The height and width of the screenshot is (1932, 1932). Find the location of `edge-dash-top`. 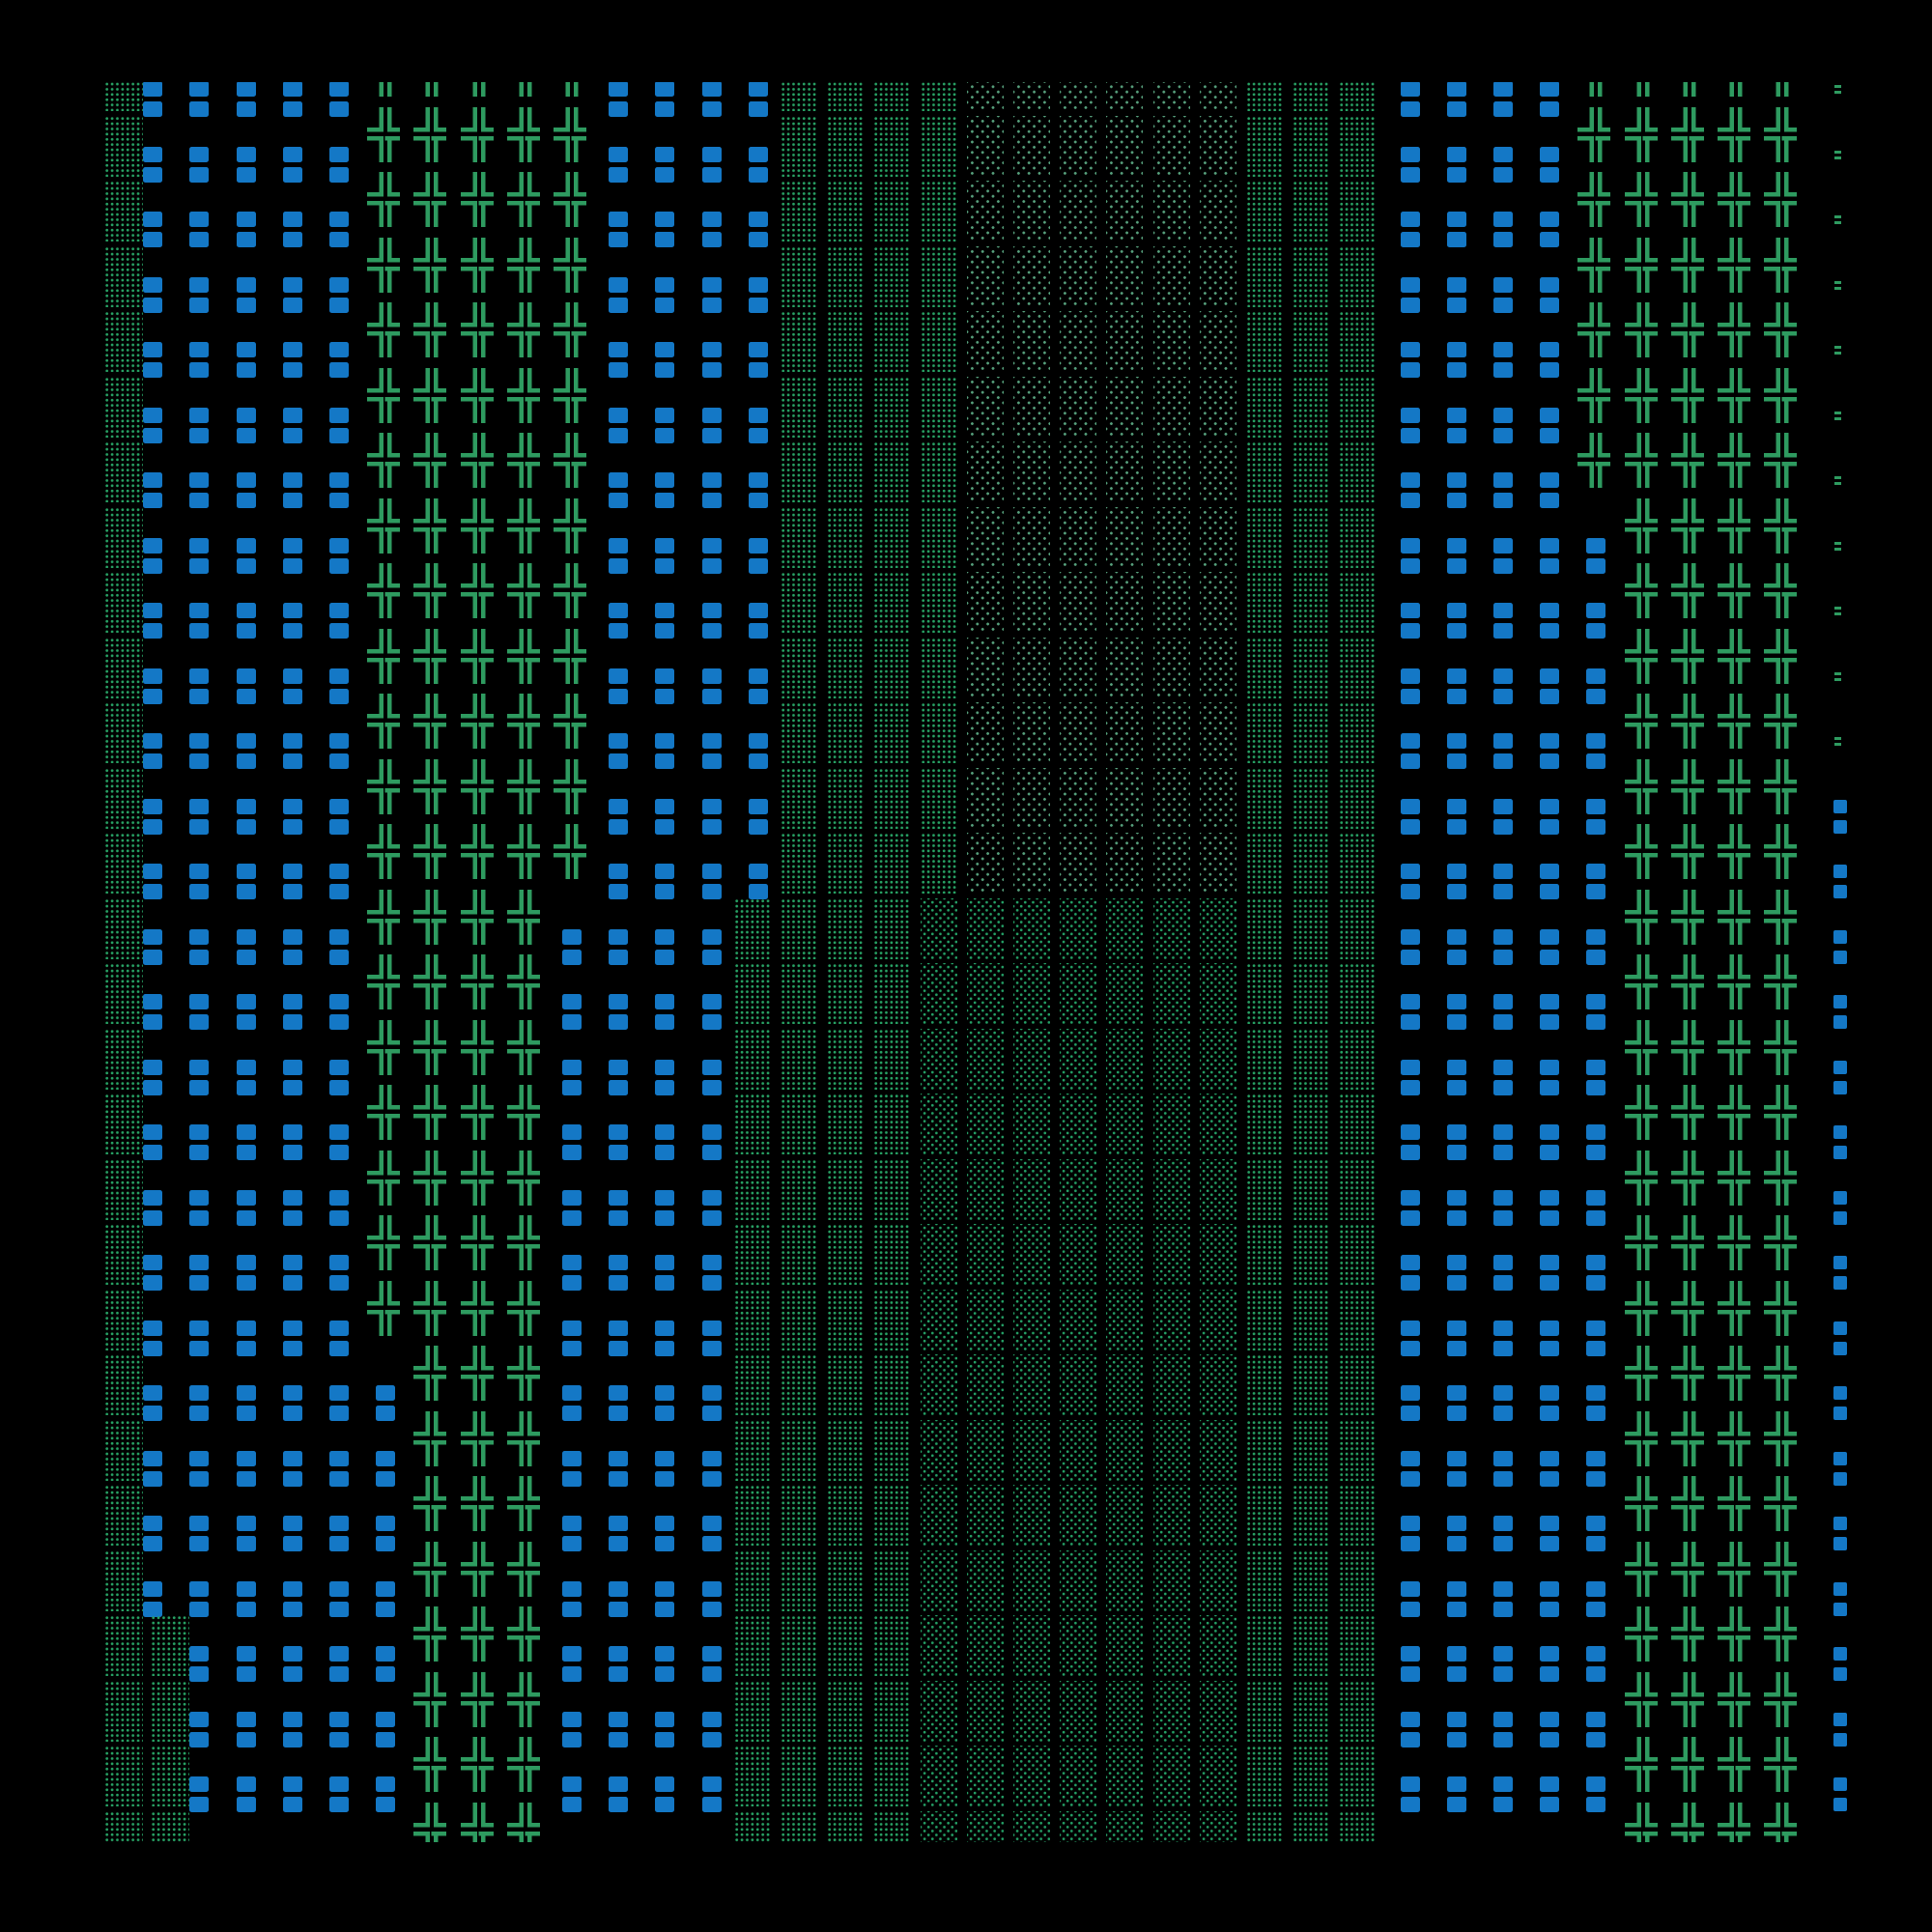

edge-dash-top is located at coordinates (1838, 477).